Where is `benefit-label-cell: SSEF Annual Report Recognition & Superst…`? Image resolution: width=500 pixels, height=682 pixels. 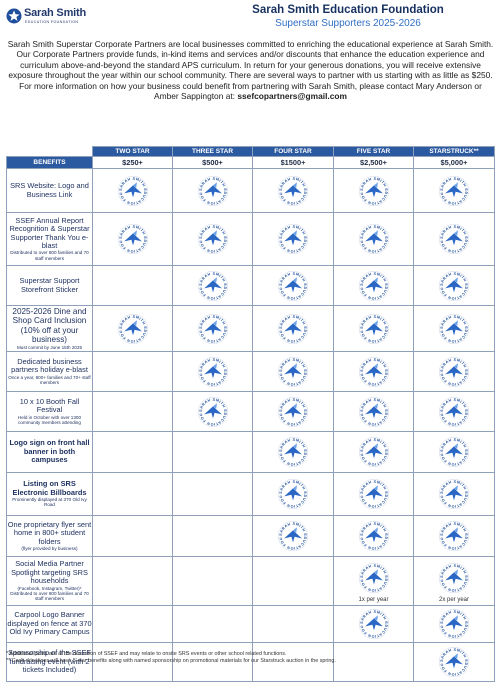 benefit-label-cell: SSEF Annual Report Recognition & Superst… is located at coordinates (49, 239).